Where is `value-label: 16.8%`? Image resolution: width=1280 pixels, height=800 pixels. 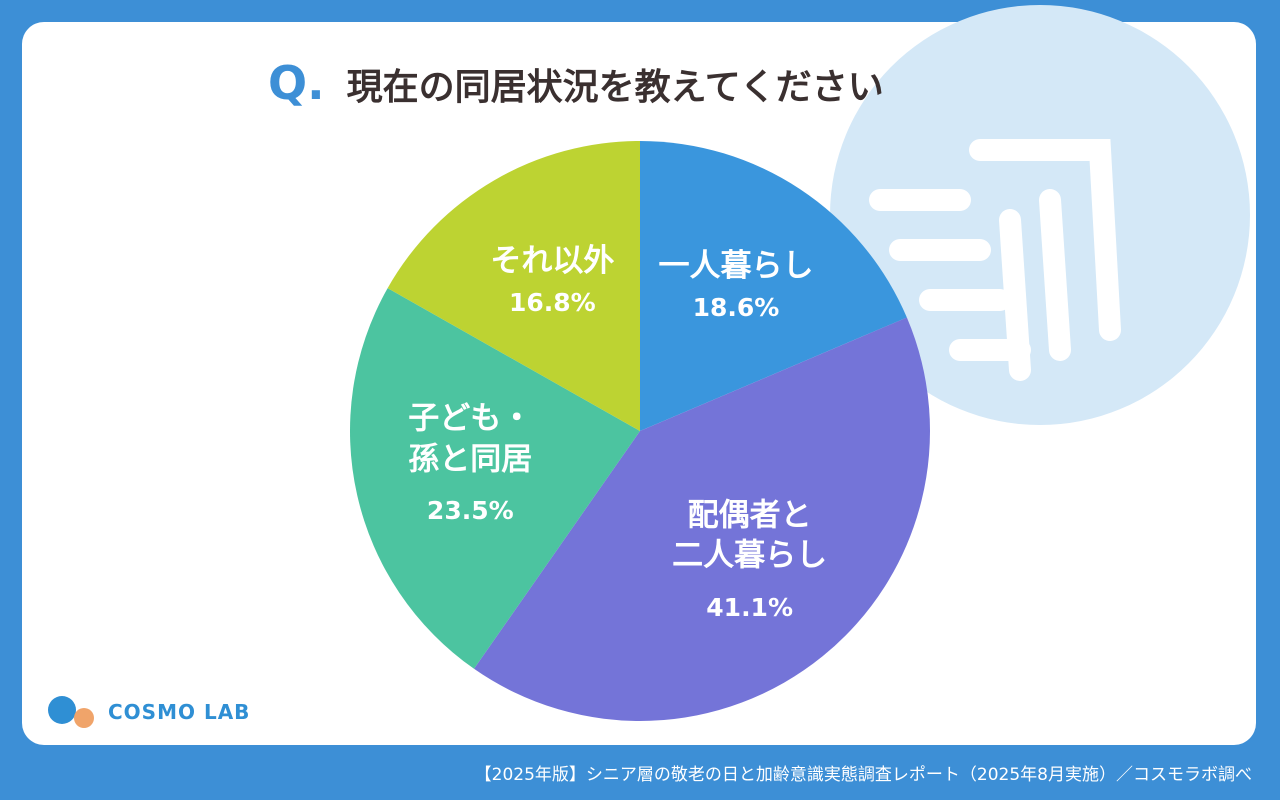
value-label: 16.8% is located at coordinates (552, 302).